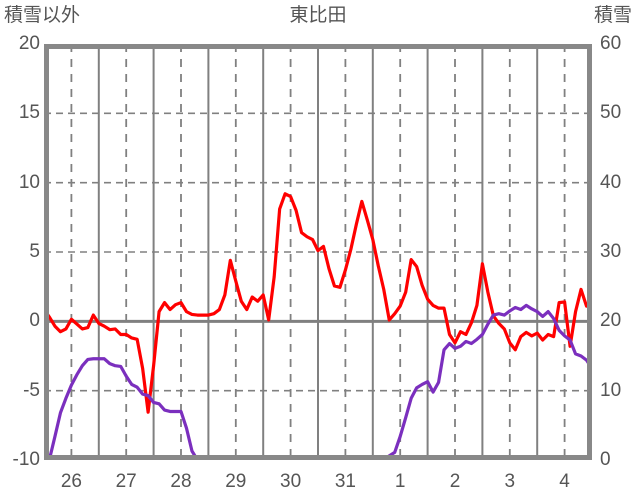  Describe the element at coordinates (26, 459) in the screenshot. I see `left-axis-tick: -10` at that location.